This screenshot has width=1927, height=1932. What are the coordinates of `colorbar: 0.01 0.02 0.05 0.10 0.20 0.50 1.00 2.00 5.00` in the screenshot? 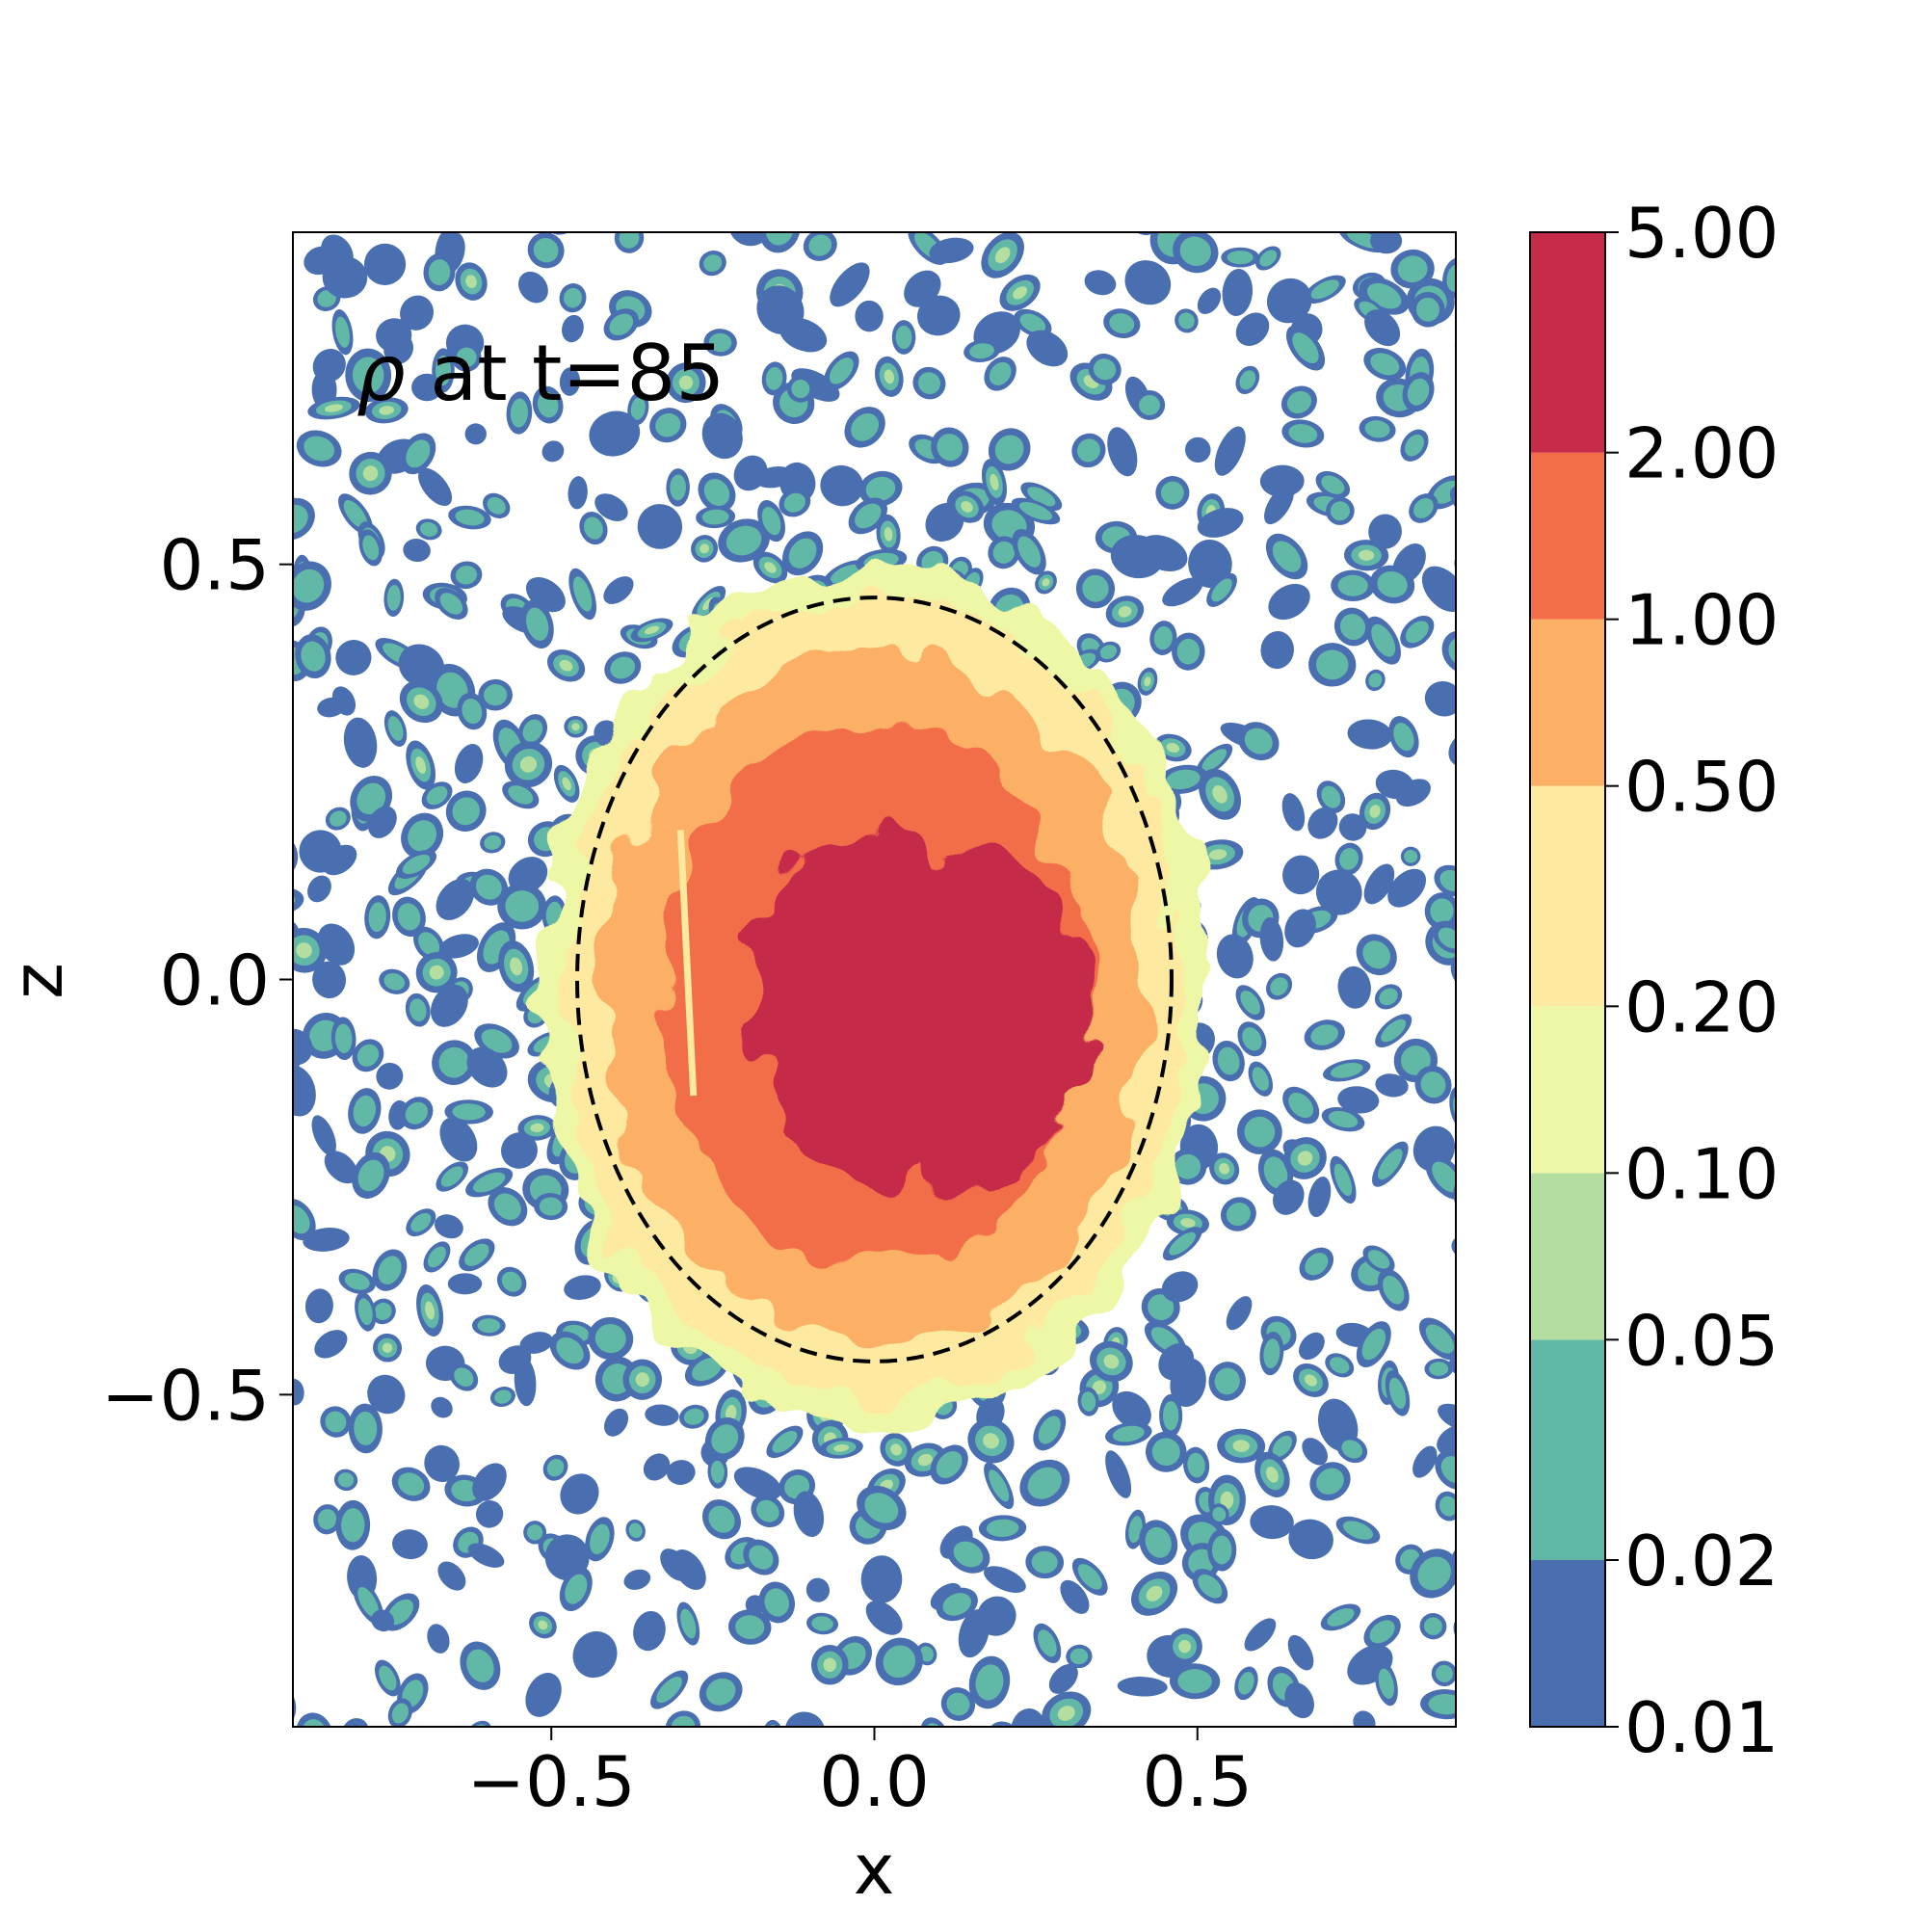 It's located at (1654, 980).